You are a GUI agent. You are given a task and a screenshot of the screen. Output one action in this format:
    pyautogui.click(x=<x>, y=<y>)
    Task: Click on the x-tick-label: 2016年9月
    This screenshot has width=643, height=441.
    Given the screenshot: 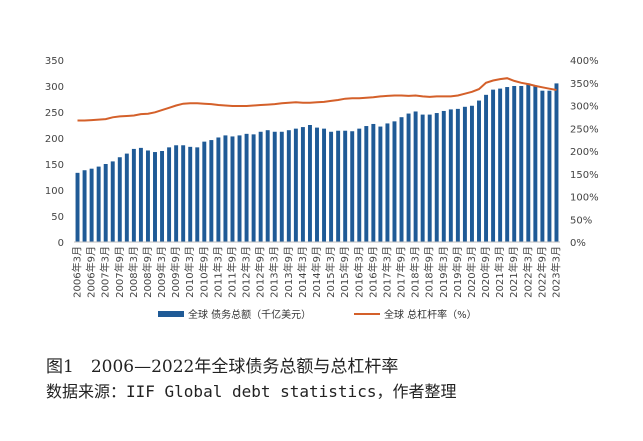 What is the action you would take?
    pyautogui.click(x=372, y=272)
    